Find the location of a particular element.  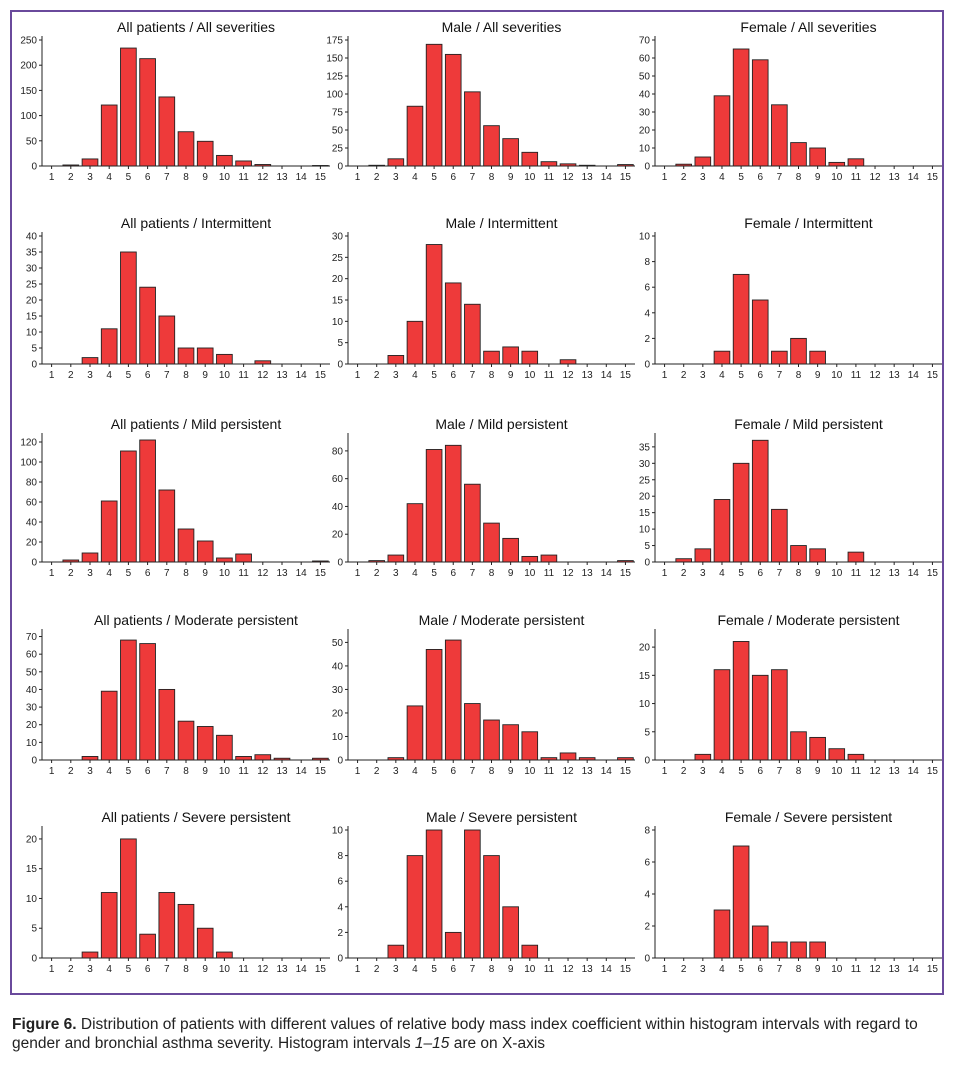

y-tick-label: 100 is located at coordinates (28, 463).